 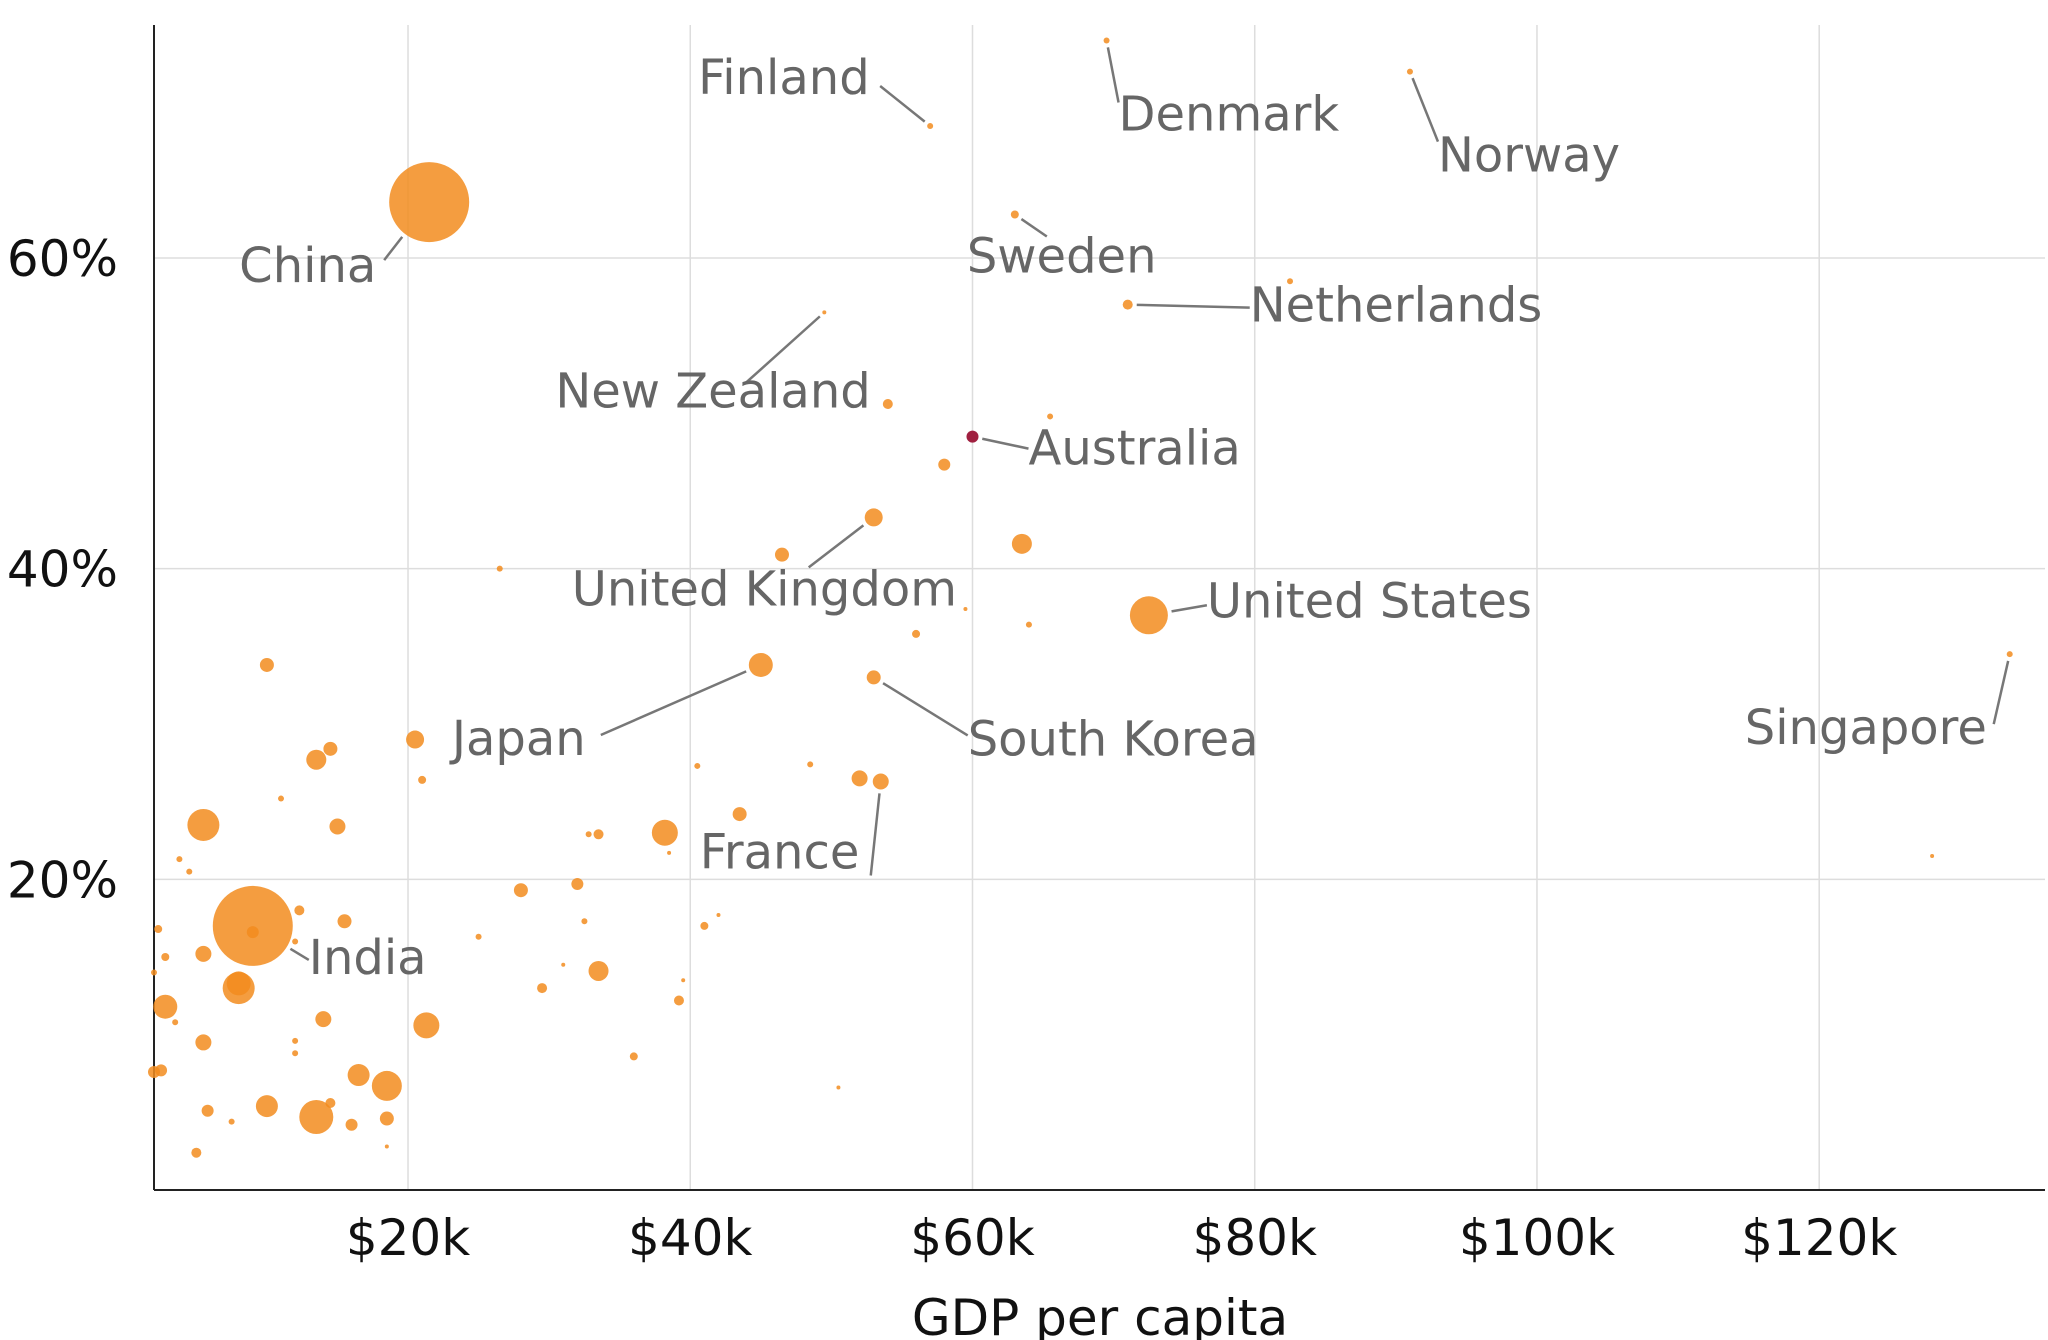 What do you see at coordinates (873, 677) in the screenshot?
I see `data-point-south-korea` at bounding box center [873, 677].